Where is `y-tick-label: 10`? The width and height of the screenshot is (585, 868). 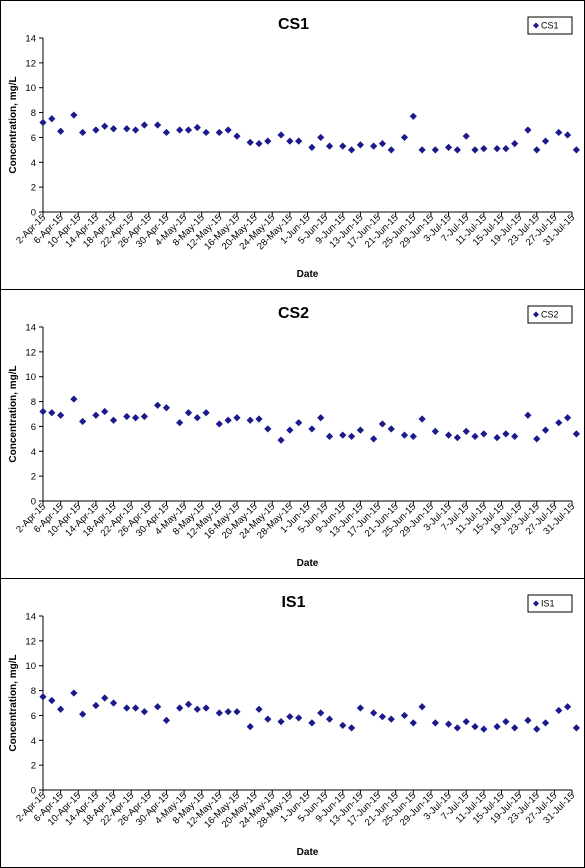
y-tick-label: 10 is located at coordinates (30, 88).